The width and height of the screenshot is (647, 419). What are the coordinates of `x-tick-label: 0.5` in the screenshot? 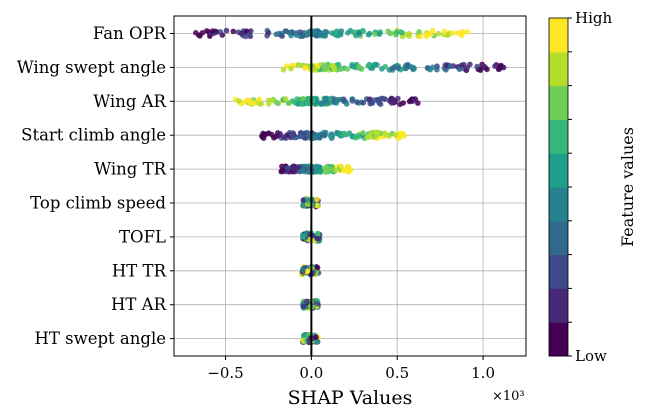 It's located at (397, 373).